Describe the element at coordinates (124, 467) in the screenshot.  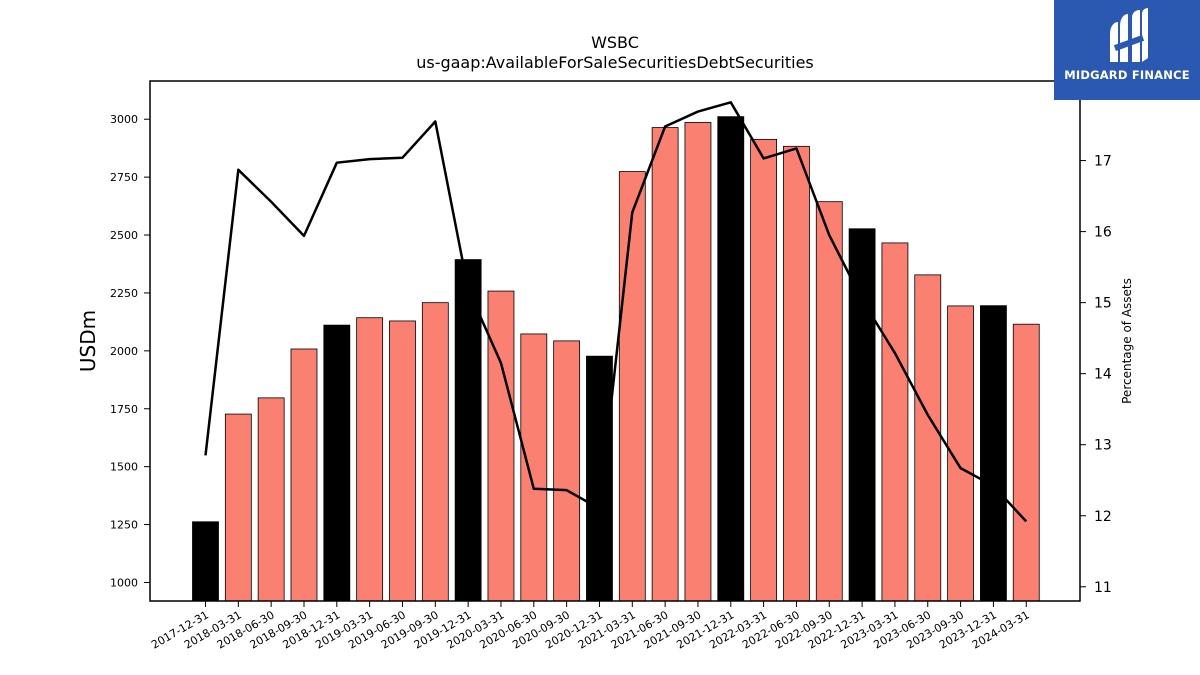
I see `y-tick-label: 1500` at that location.